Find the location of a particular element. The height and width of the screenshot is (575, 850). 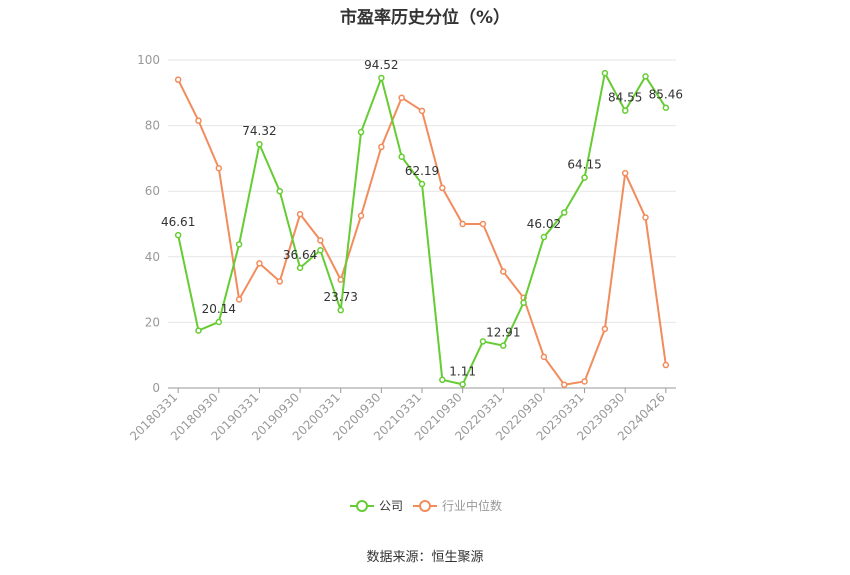

y-tick-label: 100 is located at coordinates (148, 60).